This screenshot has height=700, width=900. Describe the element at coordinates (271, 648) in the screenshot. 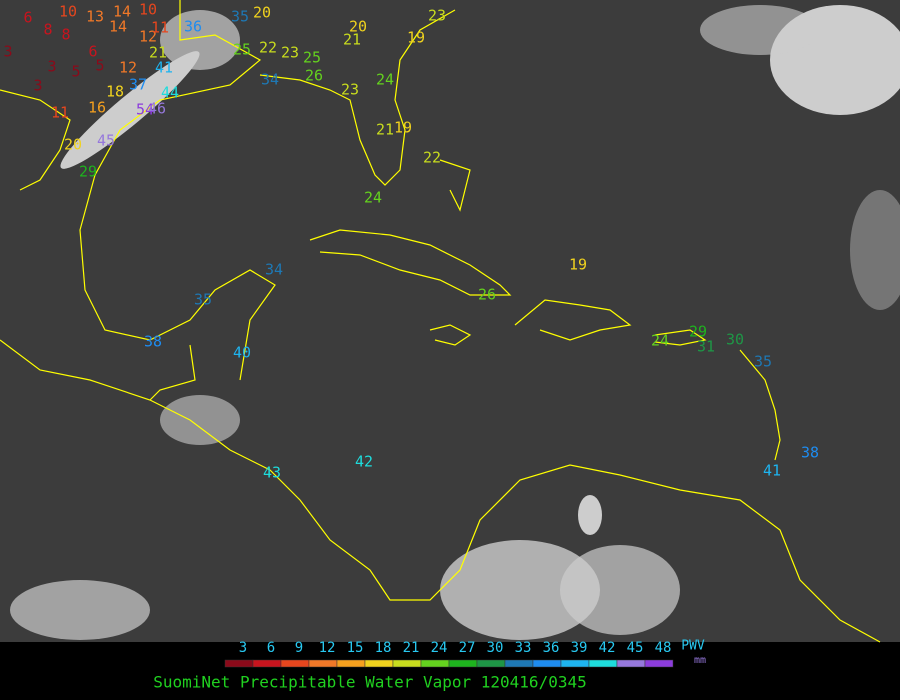

I see `legend-tick-label: 6` at that location.